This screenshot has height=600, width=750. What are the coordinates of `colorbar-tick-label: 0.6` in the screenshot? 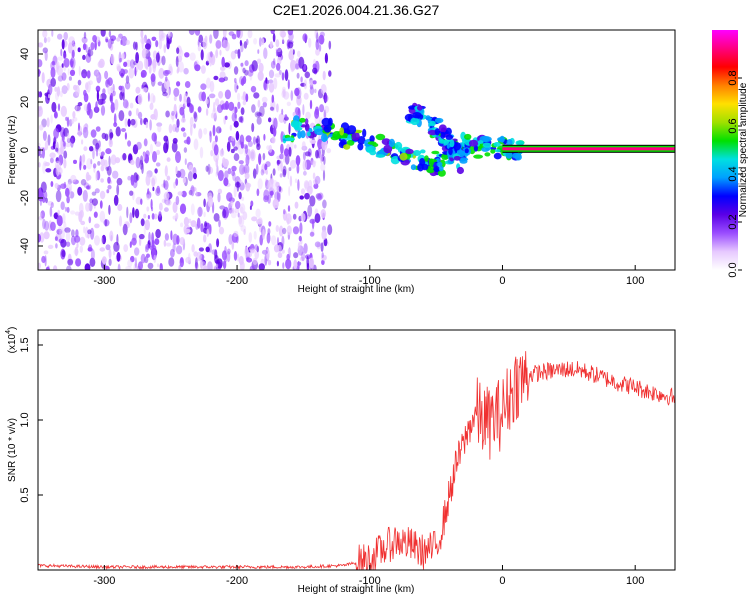 It's located at (733, 125).